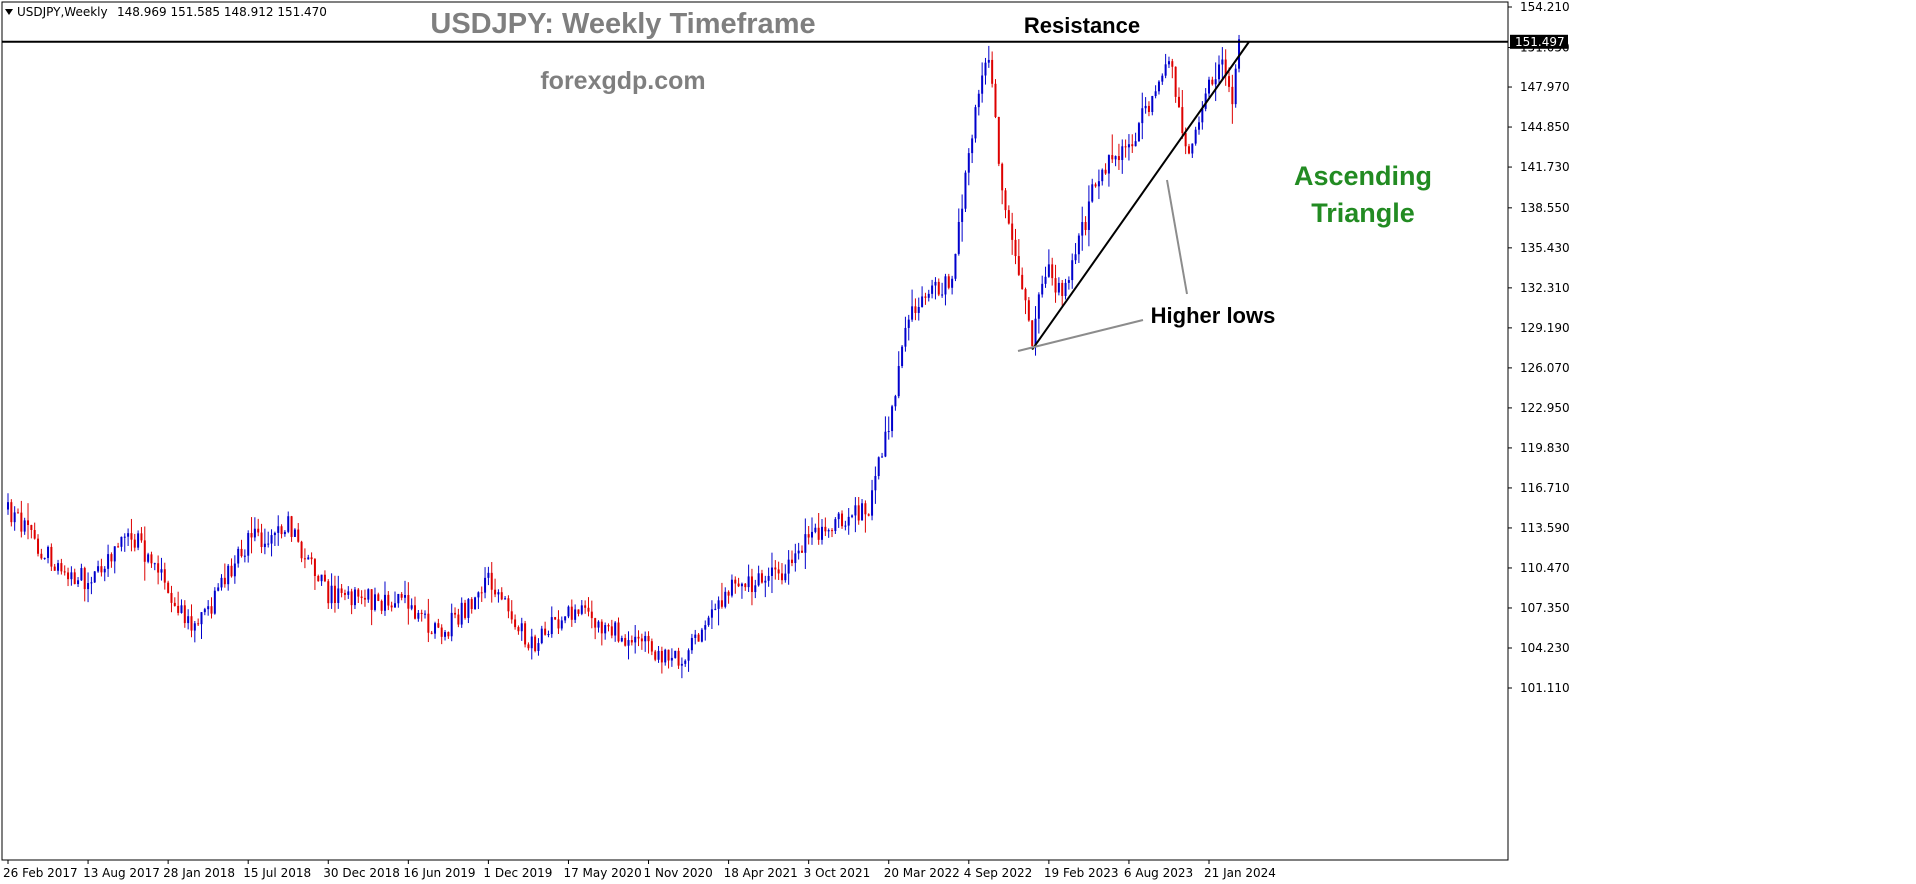 This screenshot has width=1916, height=884. Describe the element at coordinates (1545, 488) in the screenshot. I see `y-tick-label: 116.710` at that location.